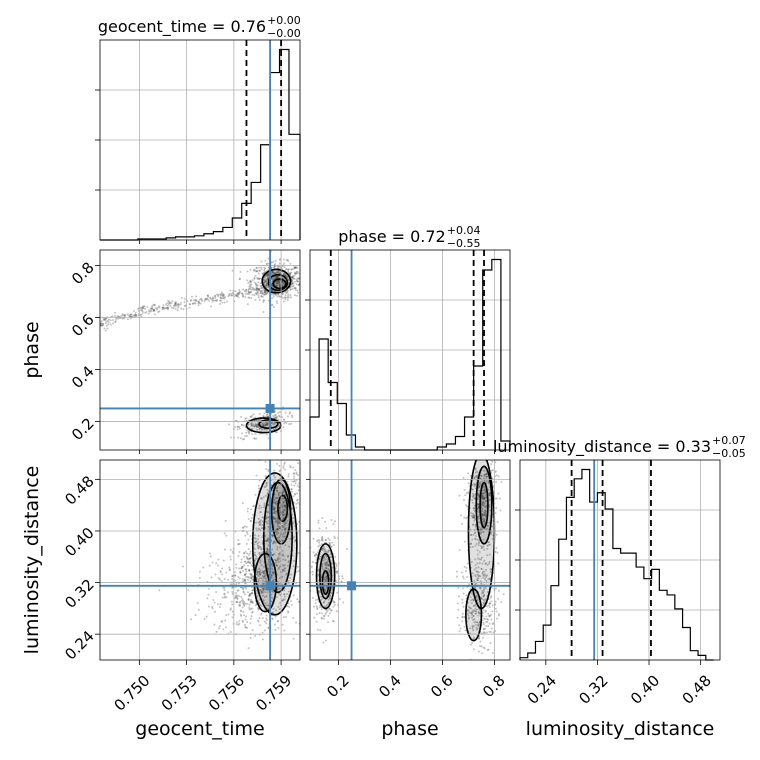 Image resolution: width=760 pixels, height=760 pixels. I want to click on title-sub-phase: −0.55, so click(464, 243).